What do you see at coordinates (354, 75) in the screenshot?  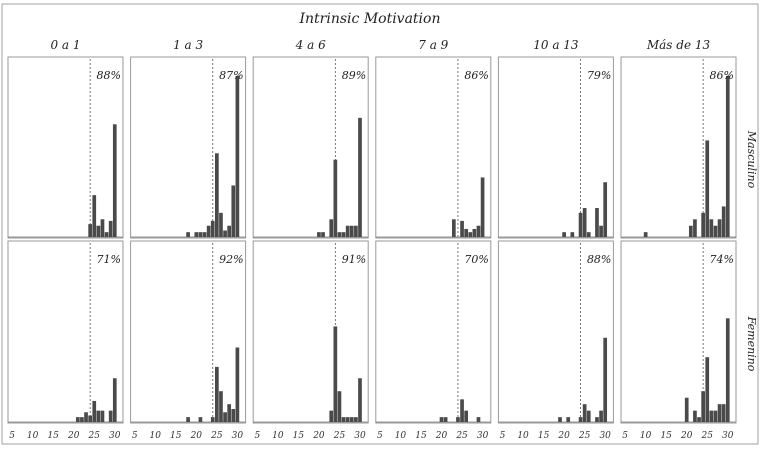 I see `percent-label: 89%` at bounding box center [354, 75].